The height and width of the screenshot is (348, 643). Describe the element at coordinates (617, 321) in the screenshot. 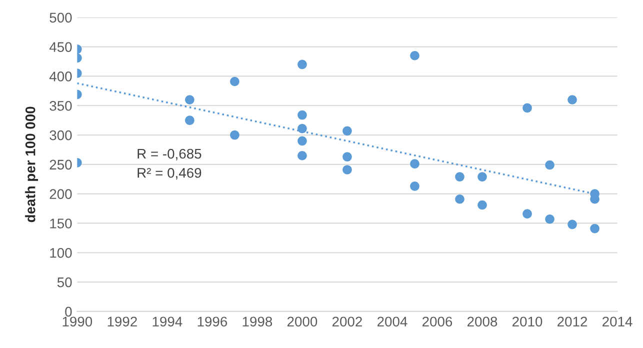

I see `x-tick-label: 2014` at that location.